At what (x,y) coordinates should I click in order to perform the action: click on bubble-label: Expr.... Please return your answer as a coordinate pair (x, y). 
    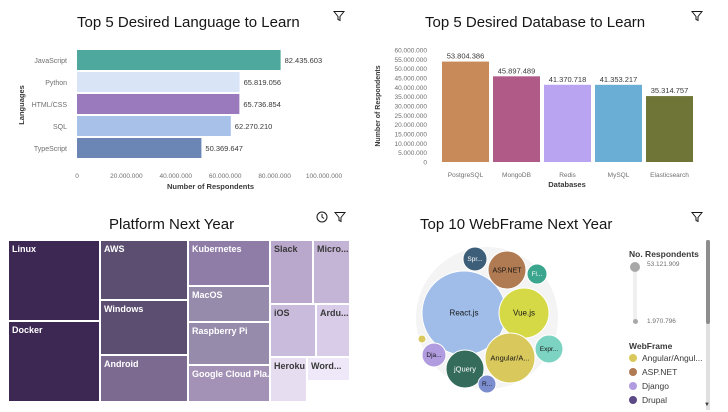
    Looking at the image, I should click on (549, 349).